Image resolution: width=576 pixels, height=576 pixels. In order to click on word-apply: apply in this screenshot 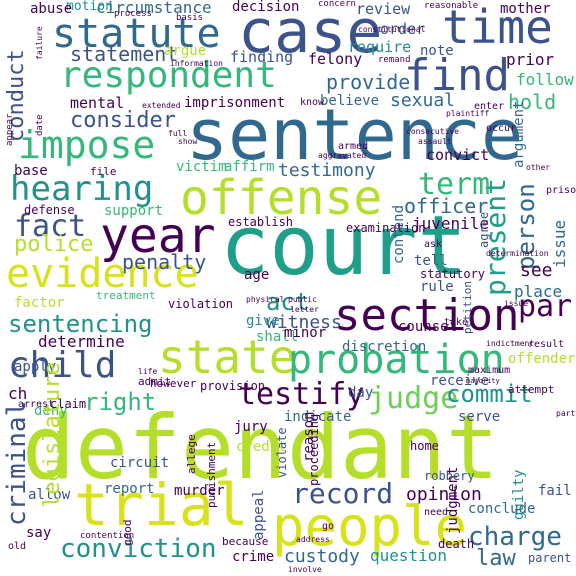, I will do `click(35, 367)`.